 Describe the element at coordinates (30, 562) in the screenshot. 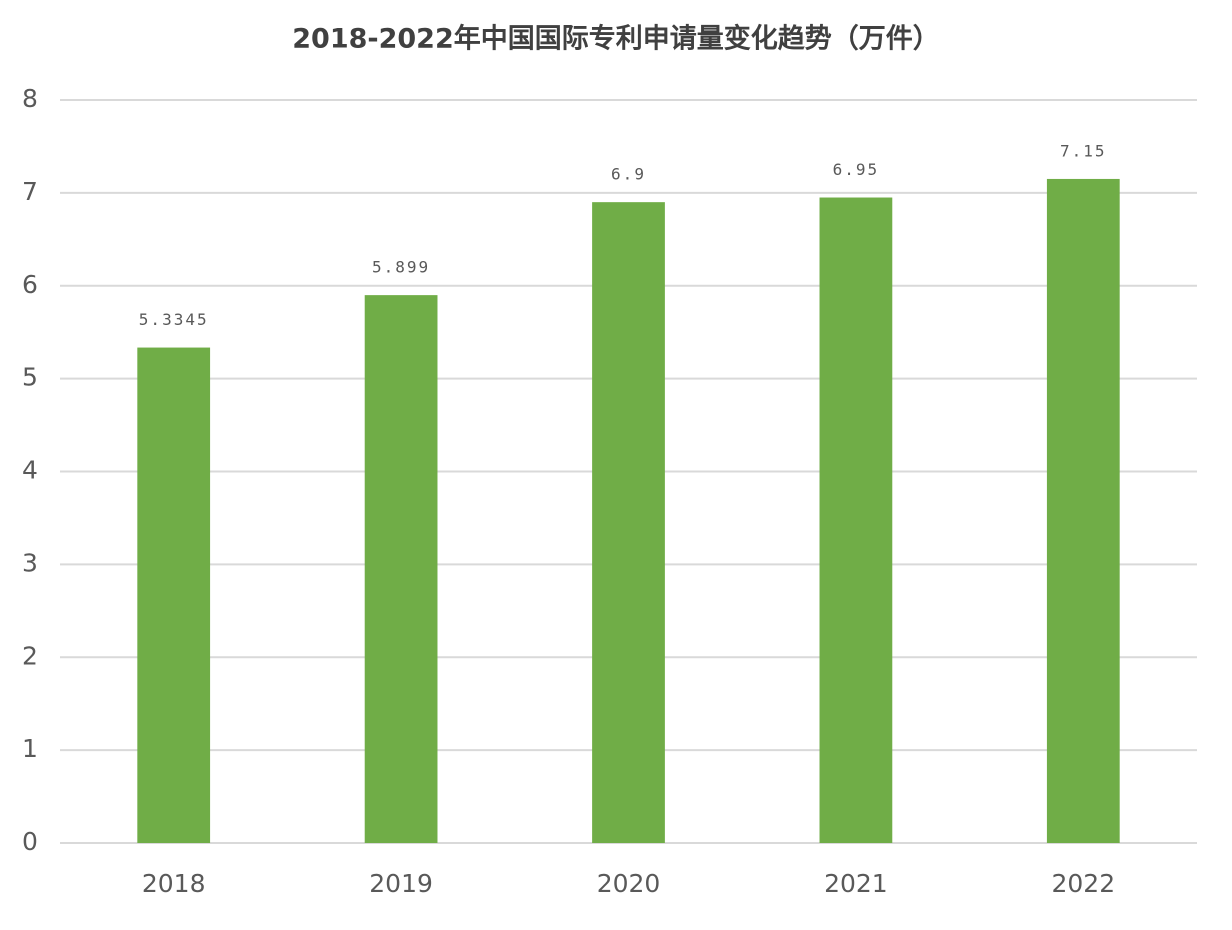

I see `y-tick-label: 3` at that location.